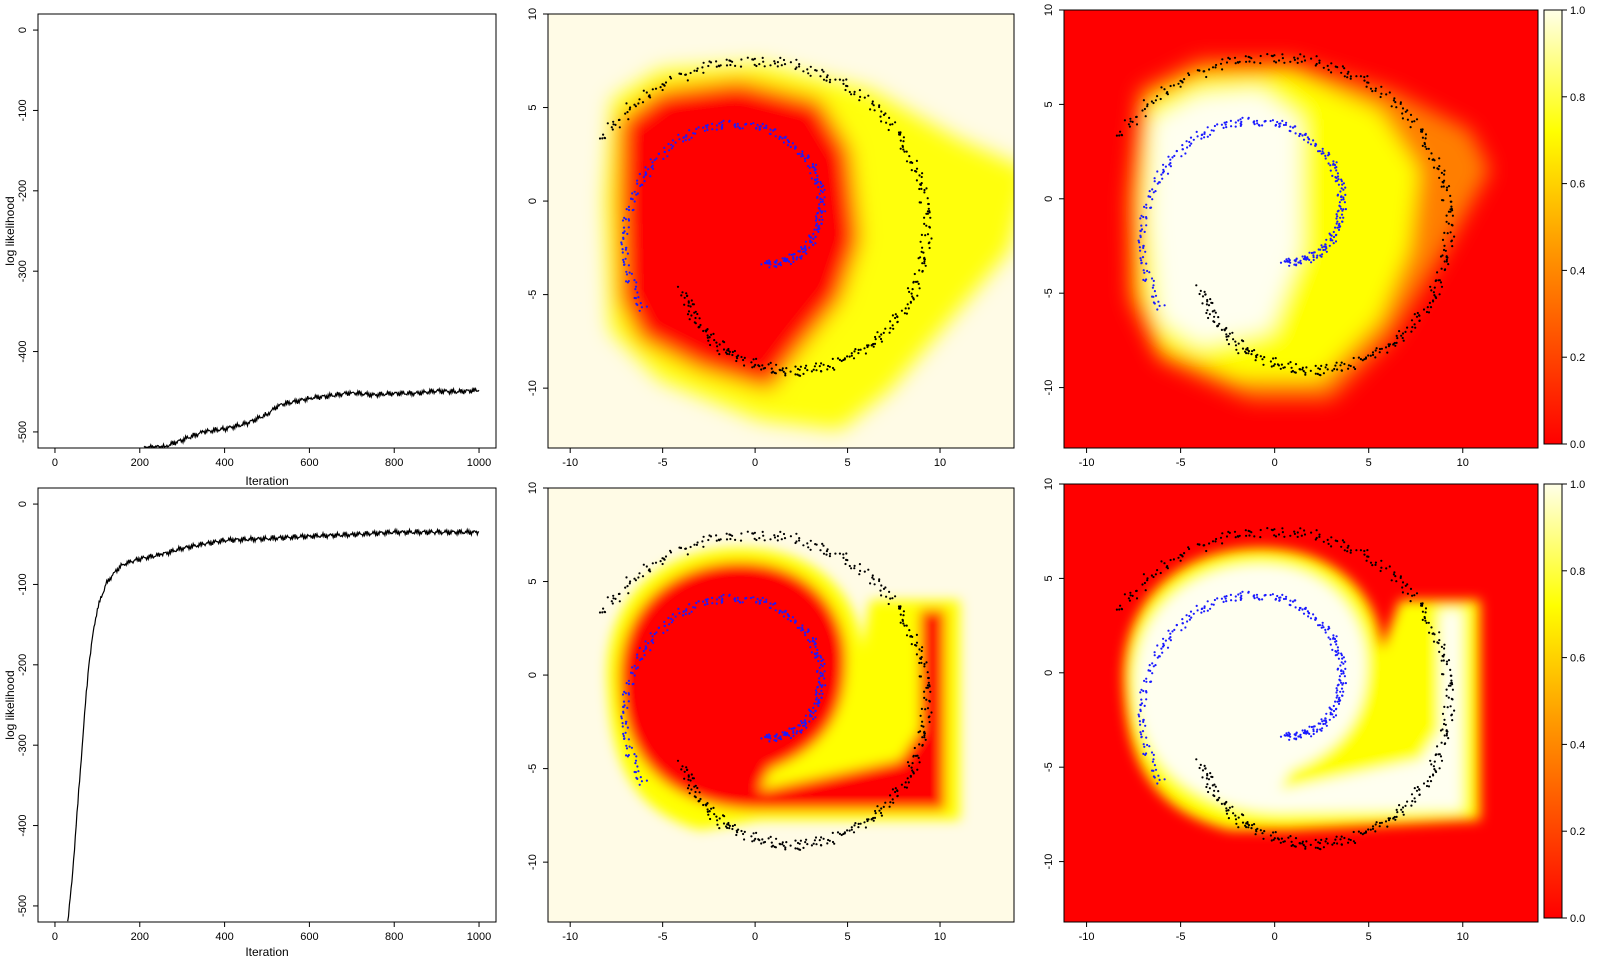 The image size is (1600, 960). What do you see at coordinates (1577, 445) in the screenshot?
I see `colorbar-tick-label: 0.0` at bounding box center [1577, 445].